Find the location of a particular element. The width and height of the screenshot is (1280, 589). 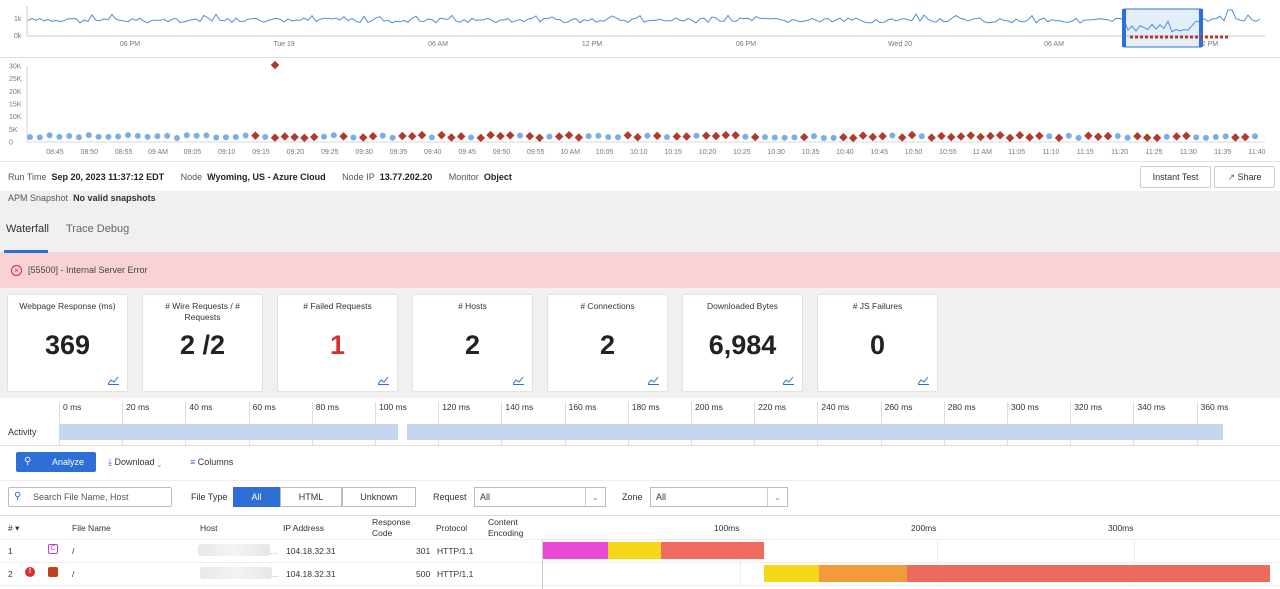

column-header-host: Host is located at coordinates (209, 528).